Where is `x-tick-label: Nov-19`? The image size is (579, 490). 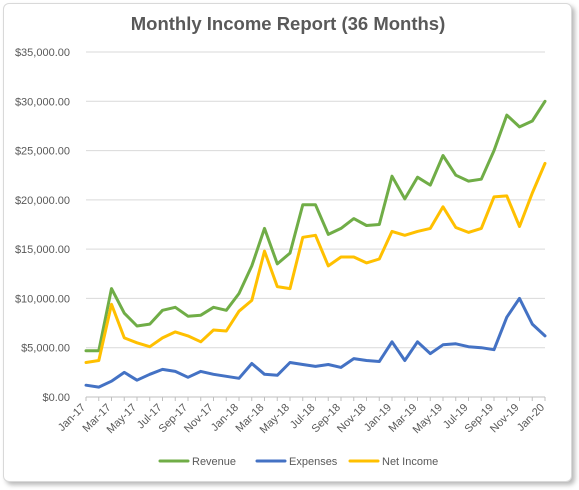
x-tick-label: Nov-19 is located at coordinates (505, 419).